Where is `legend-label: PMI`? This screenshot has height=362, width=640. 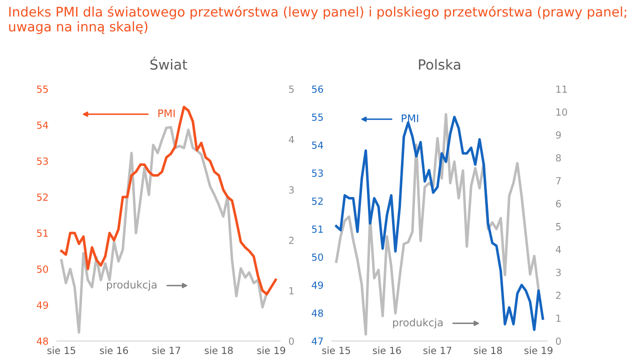
legend-label: PMI is located at coordinates (410, 118).